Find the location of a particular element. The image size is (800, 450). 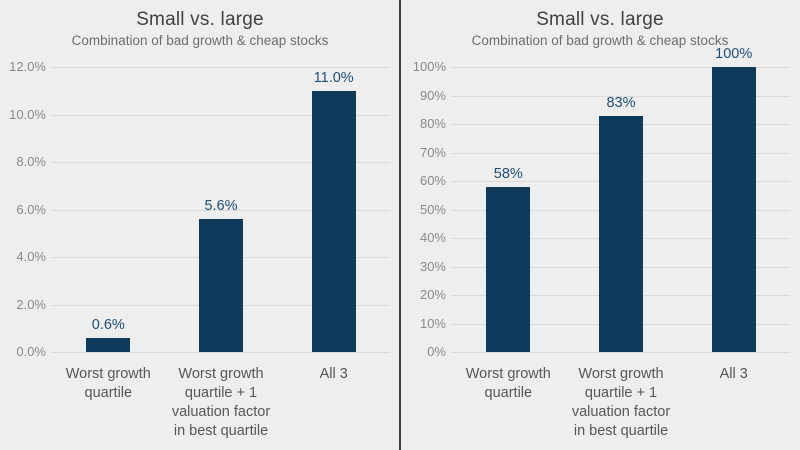

y-axis-tick-label: 0.0% is located at coordinates (31, 351).